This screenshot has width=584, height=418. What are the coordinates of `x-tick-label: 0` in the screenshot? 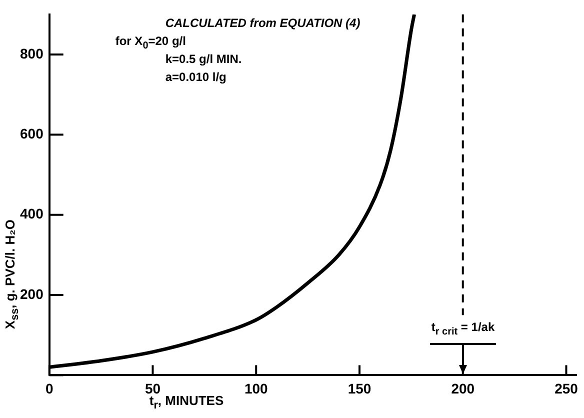 It's located at (49, 388).